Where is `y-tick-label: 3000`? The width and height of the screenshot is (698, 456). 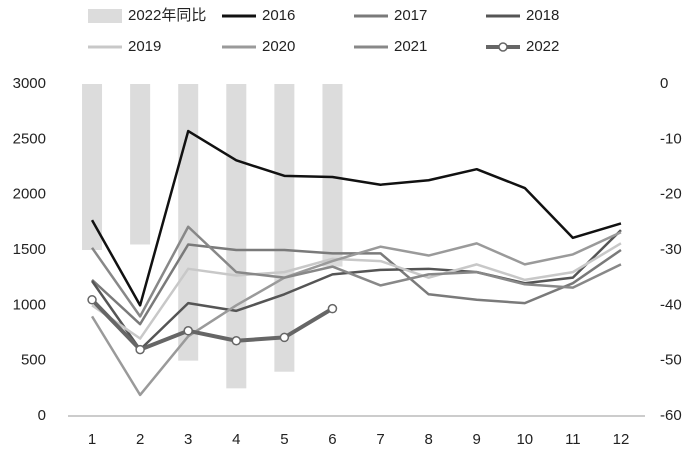
y-tick-label: 3000 is located at coordinates (29, 83).